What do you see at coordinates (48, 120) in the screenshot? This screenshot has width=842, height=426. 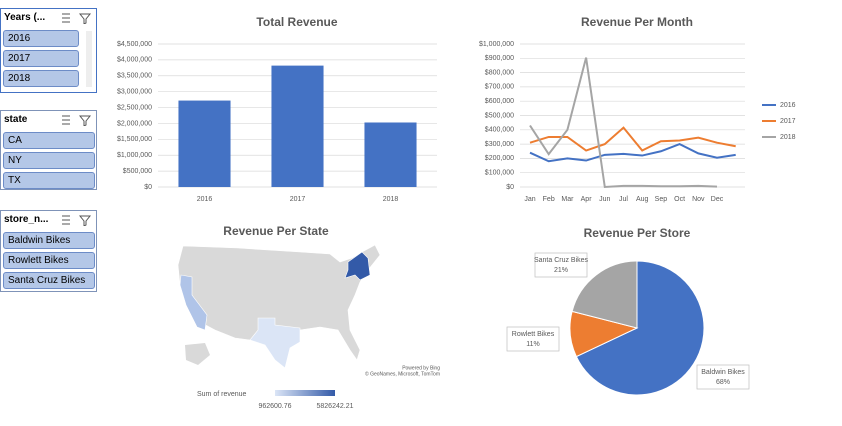 I see `slicer-title: state` at bounding box center [48, 120].